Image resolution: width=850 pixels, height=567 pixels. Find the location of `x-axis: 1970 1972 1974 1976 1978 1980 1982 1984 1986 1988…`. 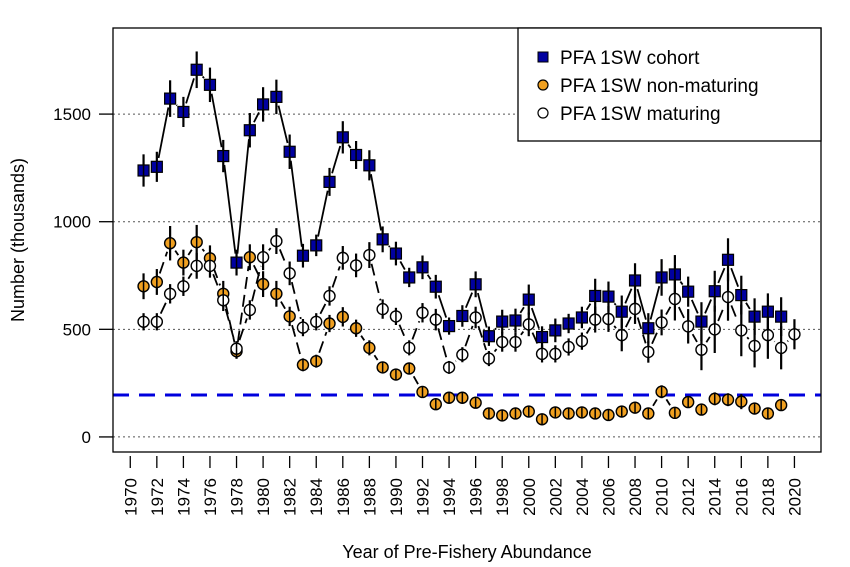

x-axis: 1970 1972 1974 1976 1978 1980 1982 1984 1986 1988… is located at coordinates (462, 486).